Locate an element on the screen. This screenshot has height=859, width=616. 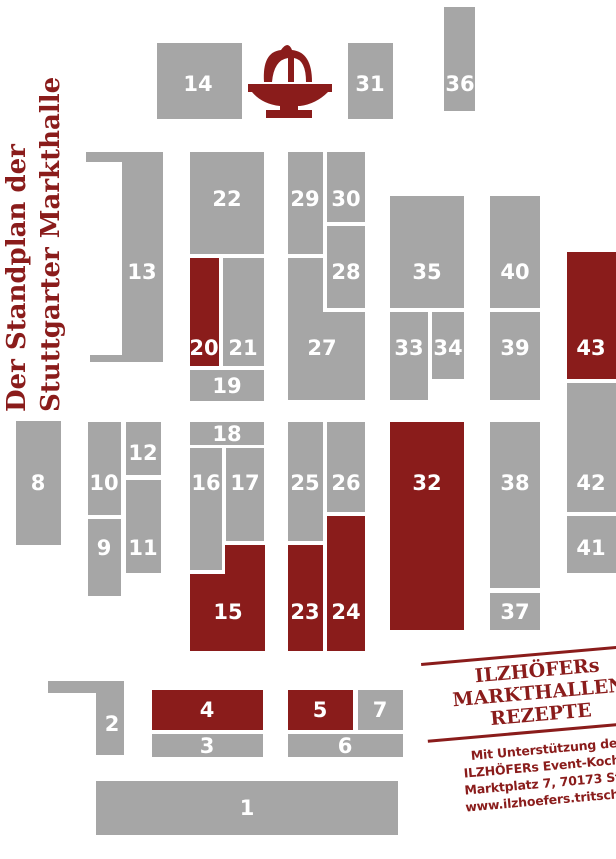
stall-30-shape is located at coordinates (346, 187).